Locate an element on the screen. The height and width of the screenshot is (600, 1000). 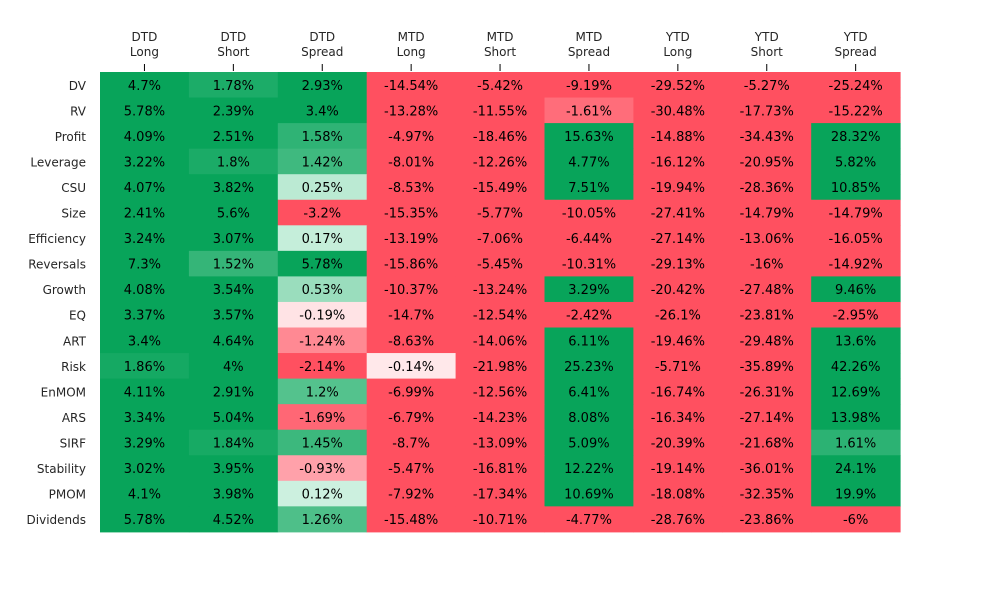
cell-value-label: 5.04% is located at coordinates (233, 418).